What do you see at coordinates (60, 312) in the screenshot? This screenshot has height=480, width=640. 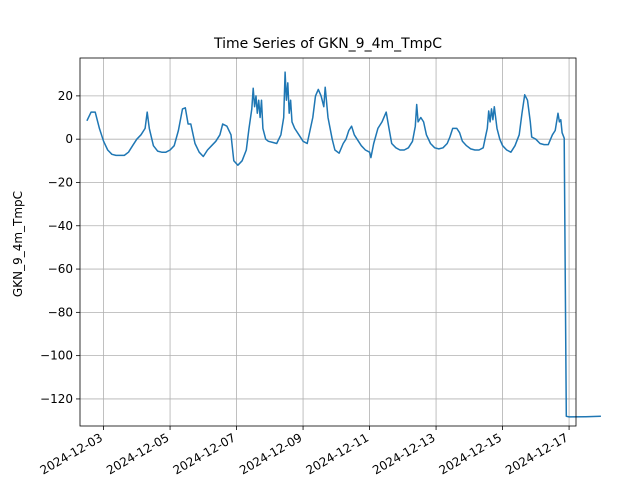 I see `y-tick-label: −80` at bounding box center [60, 312].